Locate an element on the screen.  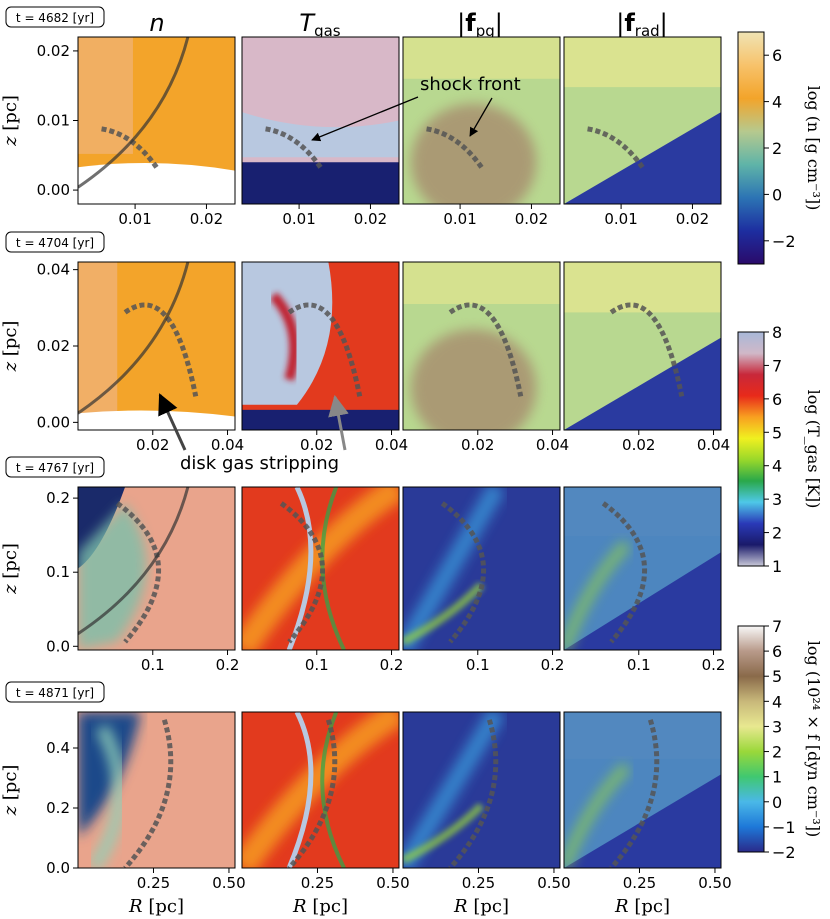
column-title-0: n is located at coordinates (156, 23).